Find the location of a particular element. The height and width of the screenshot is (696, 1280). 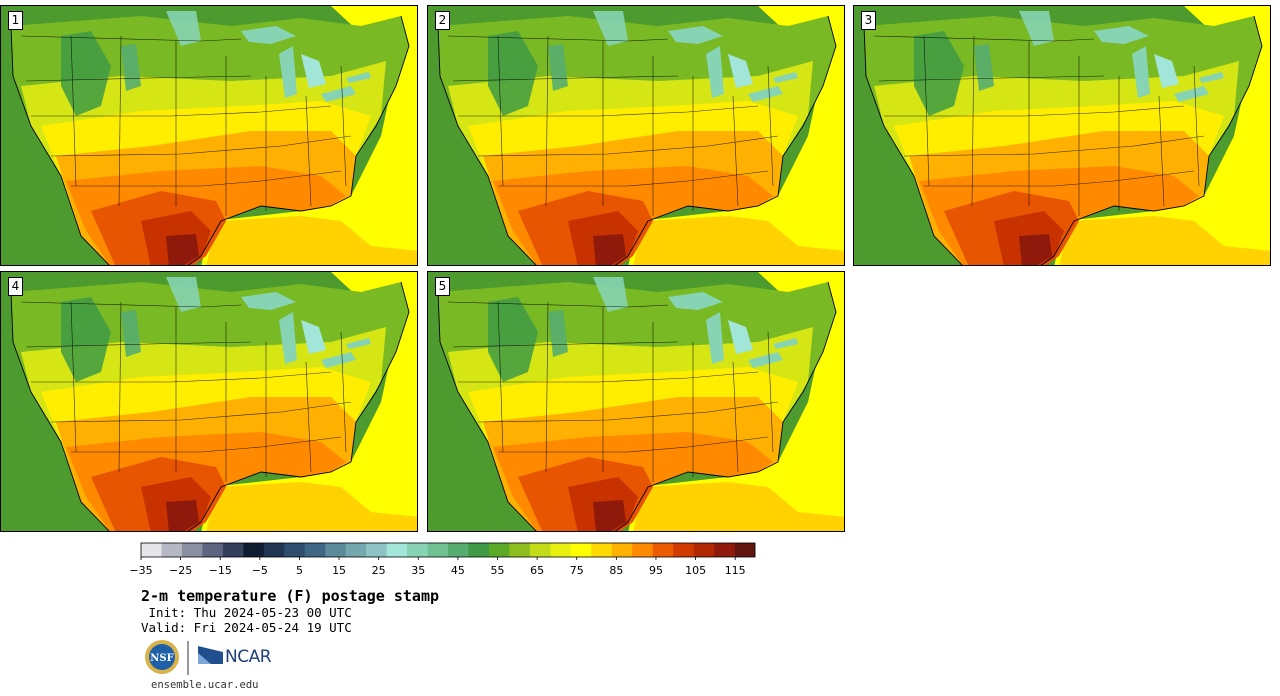

panel-label: 3 is located at coordinates (868, 20).